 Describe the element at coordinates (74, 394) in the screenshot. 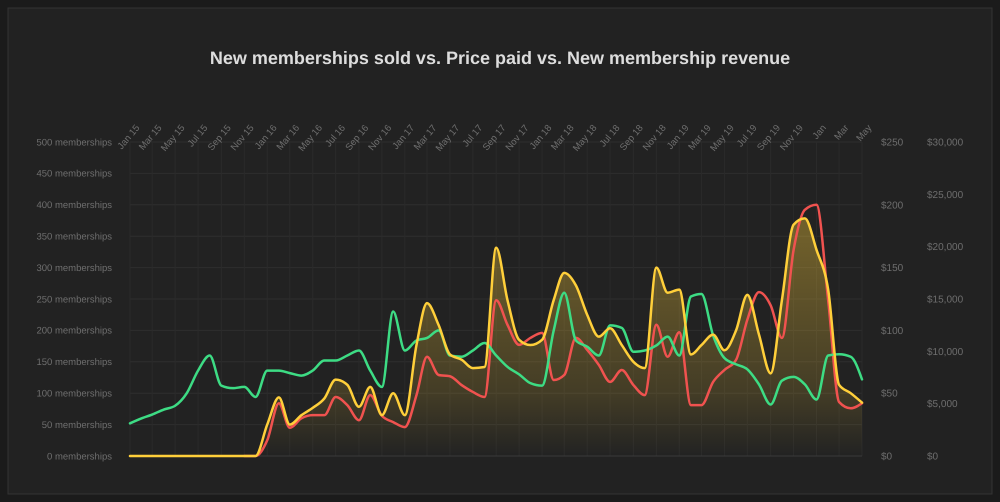

I see `y-tick-label: 100 memberships` at that location.